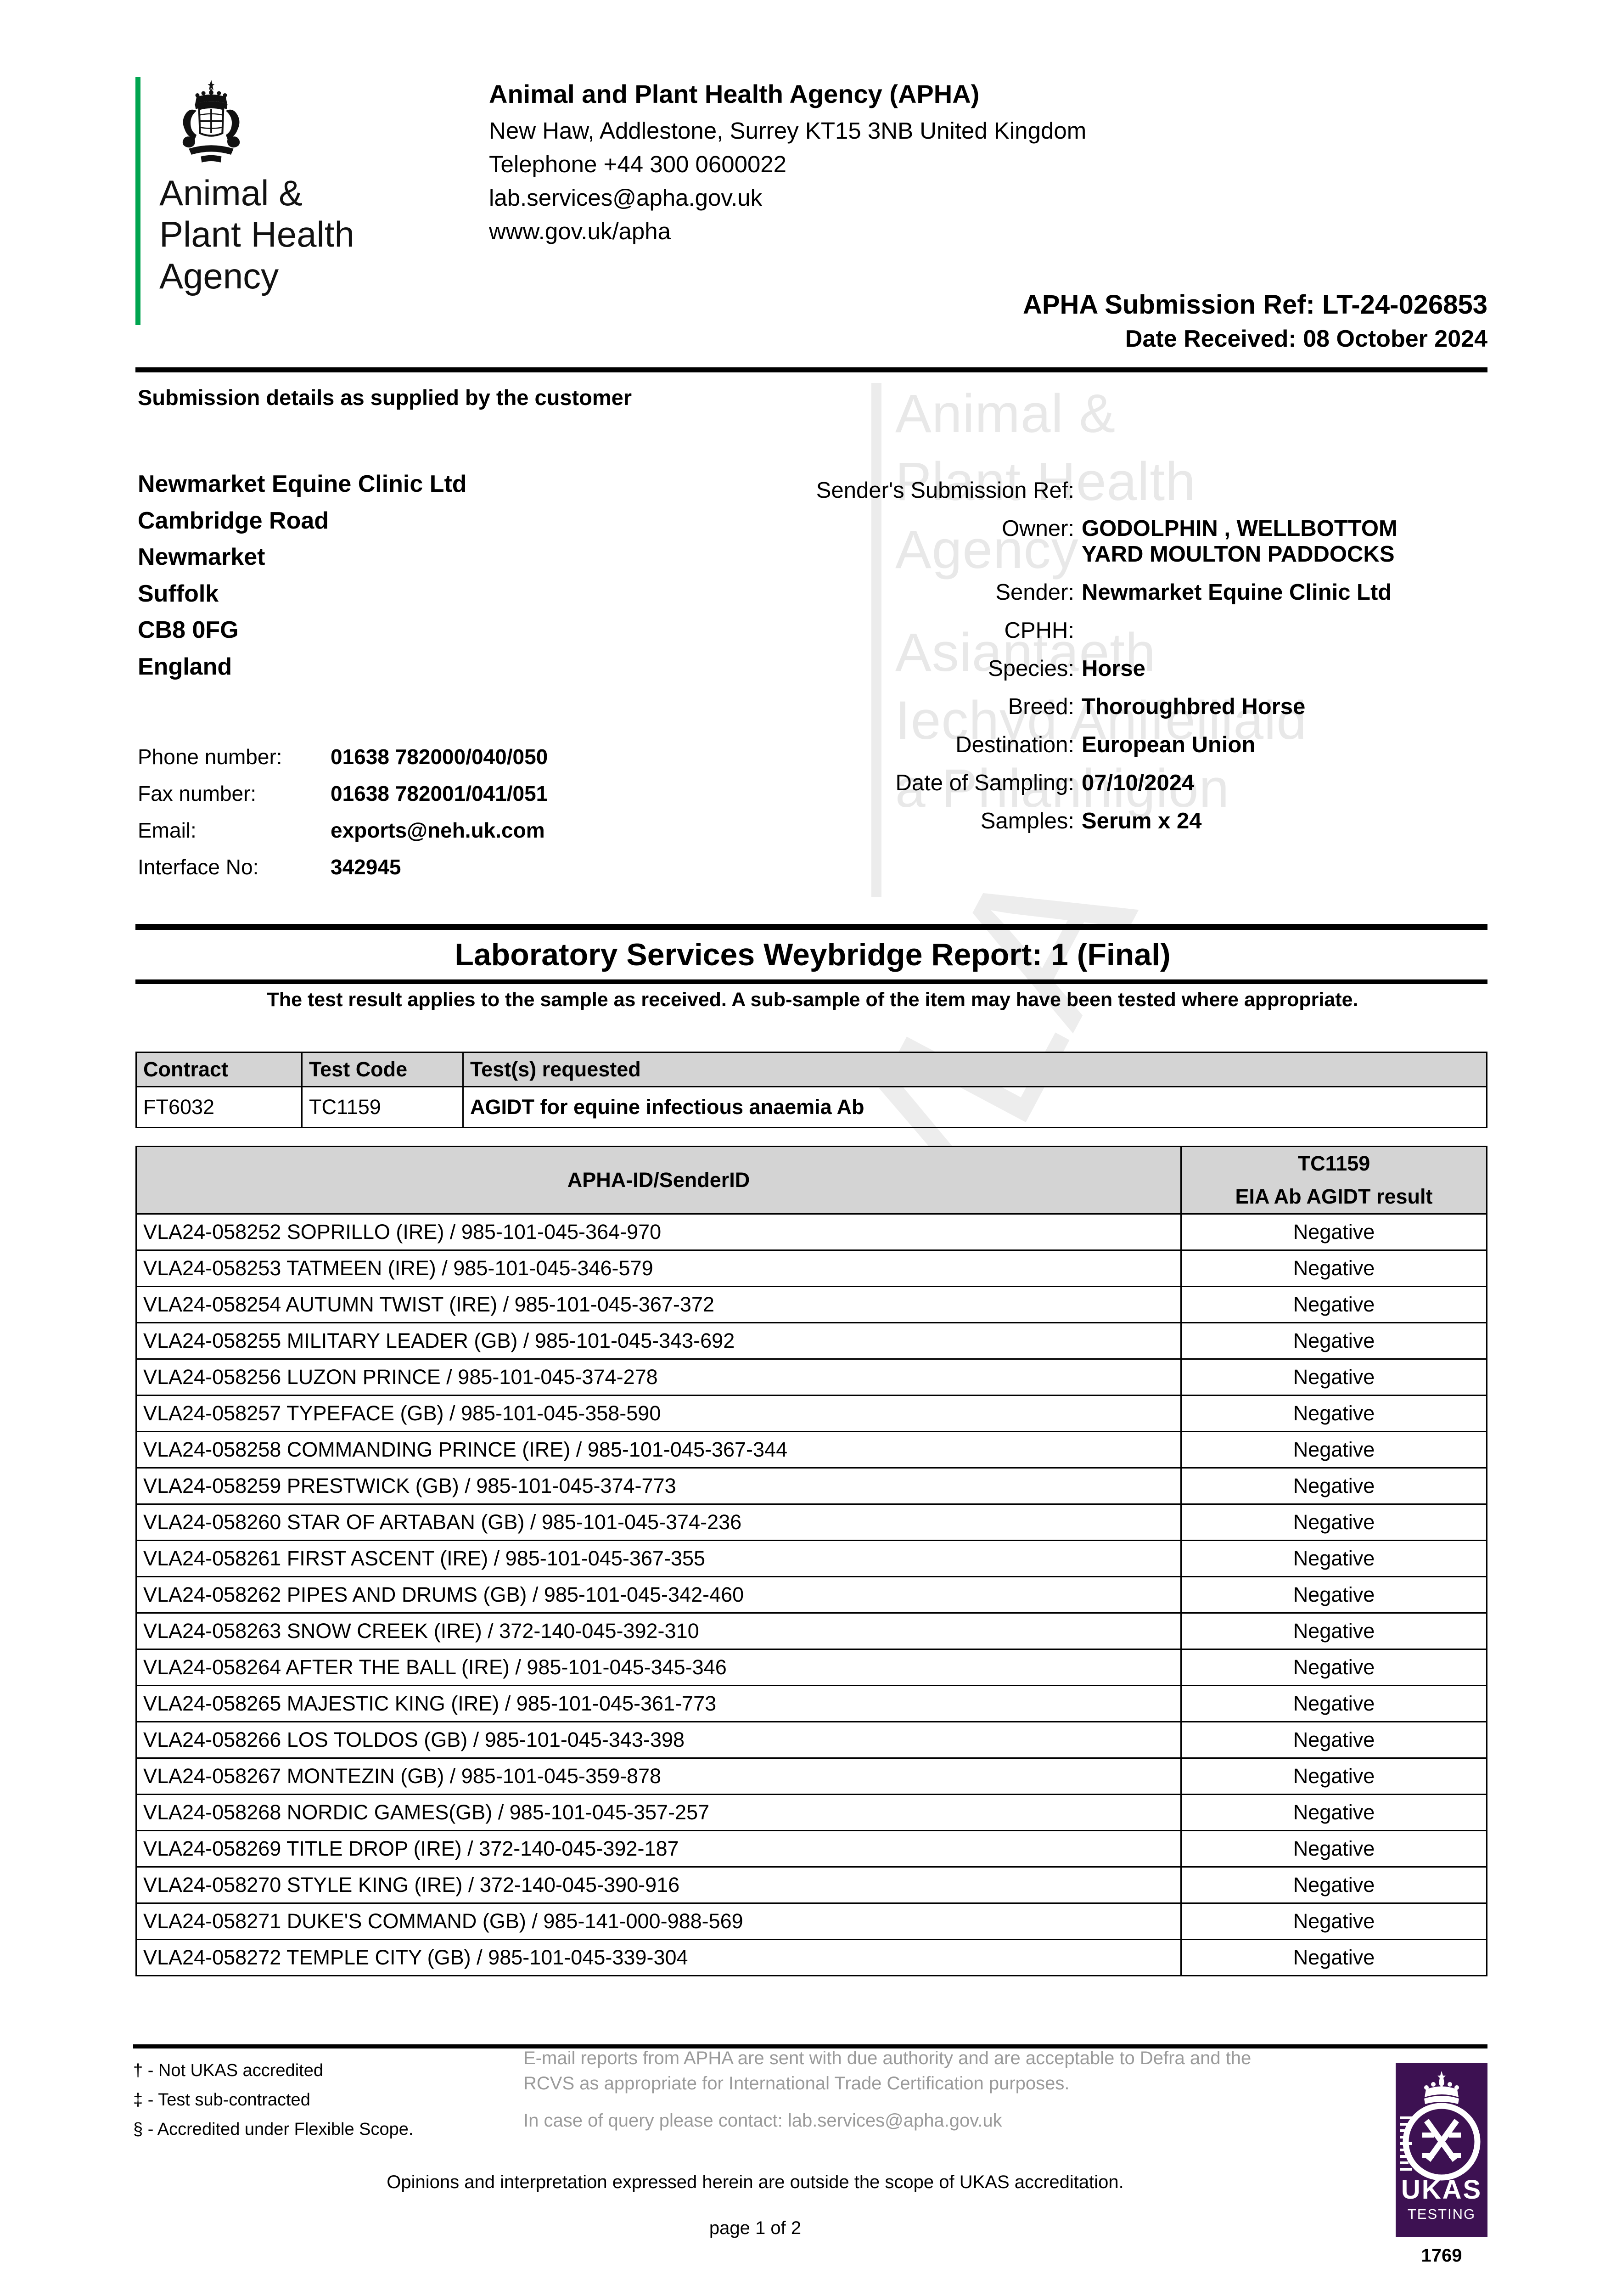 Image resolution: width=1622 pixels, height=2296 pixels. What do you see at coordinates (219, 1069) in the screenshot?
I see `contract-header-contract: Contract` at bounding box center [219, 1069].